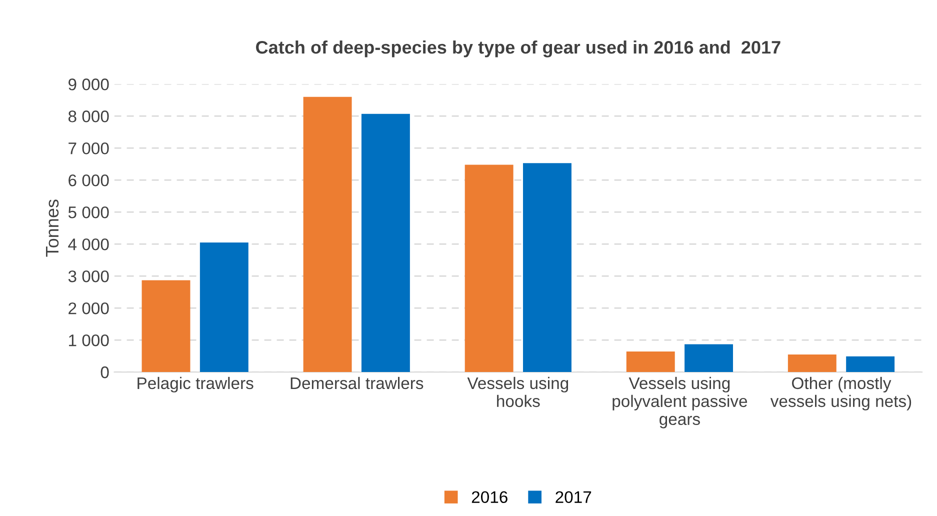 Image resolution: width=937 pixels, height=516 pixels. What do you see at coordinates (89, 340) in the screenshot?
I see `y-tick-label: 1 000` at bounding box center [89, 340].